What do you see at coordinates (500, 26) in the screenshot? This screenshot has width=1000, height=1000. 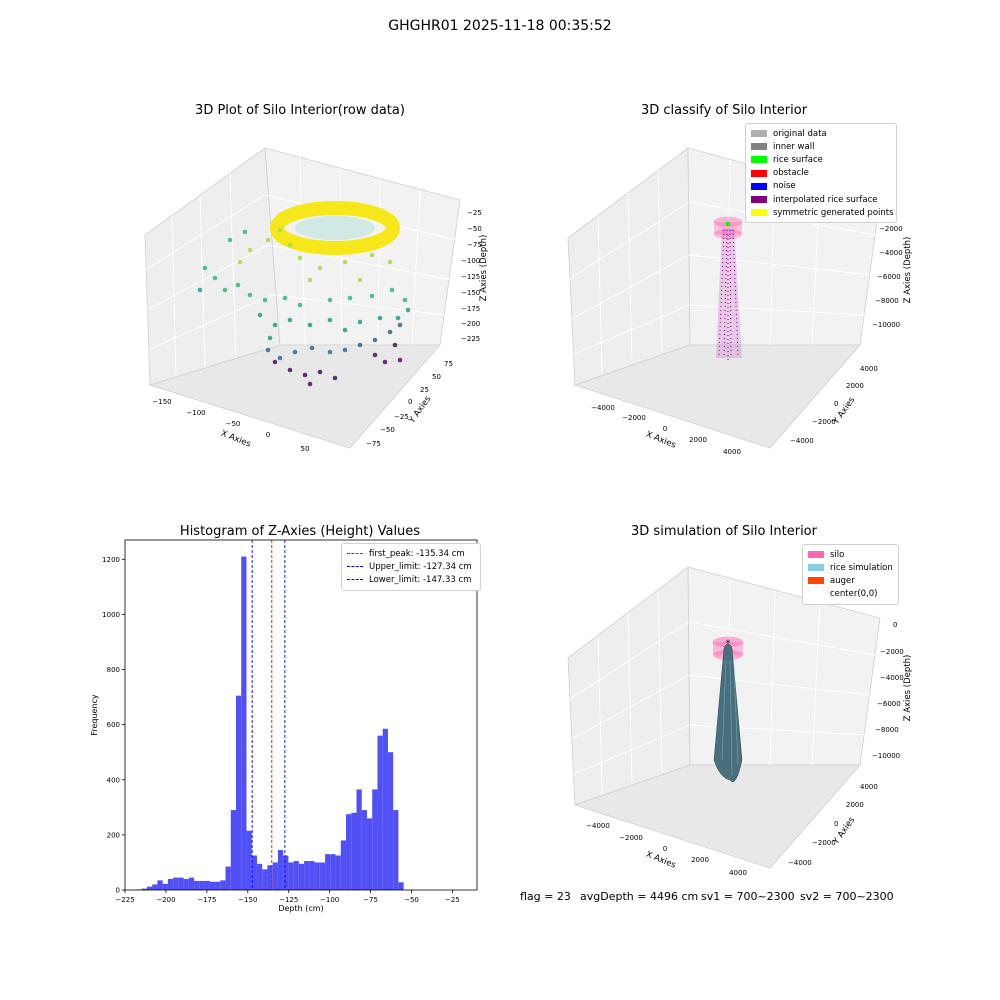 I see `figure-suptitle: GHGHR01 2025-11-18 00:35:52` at bounding box center [500, 26].